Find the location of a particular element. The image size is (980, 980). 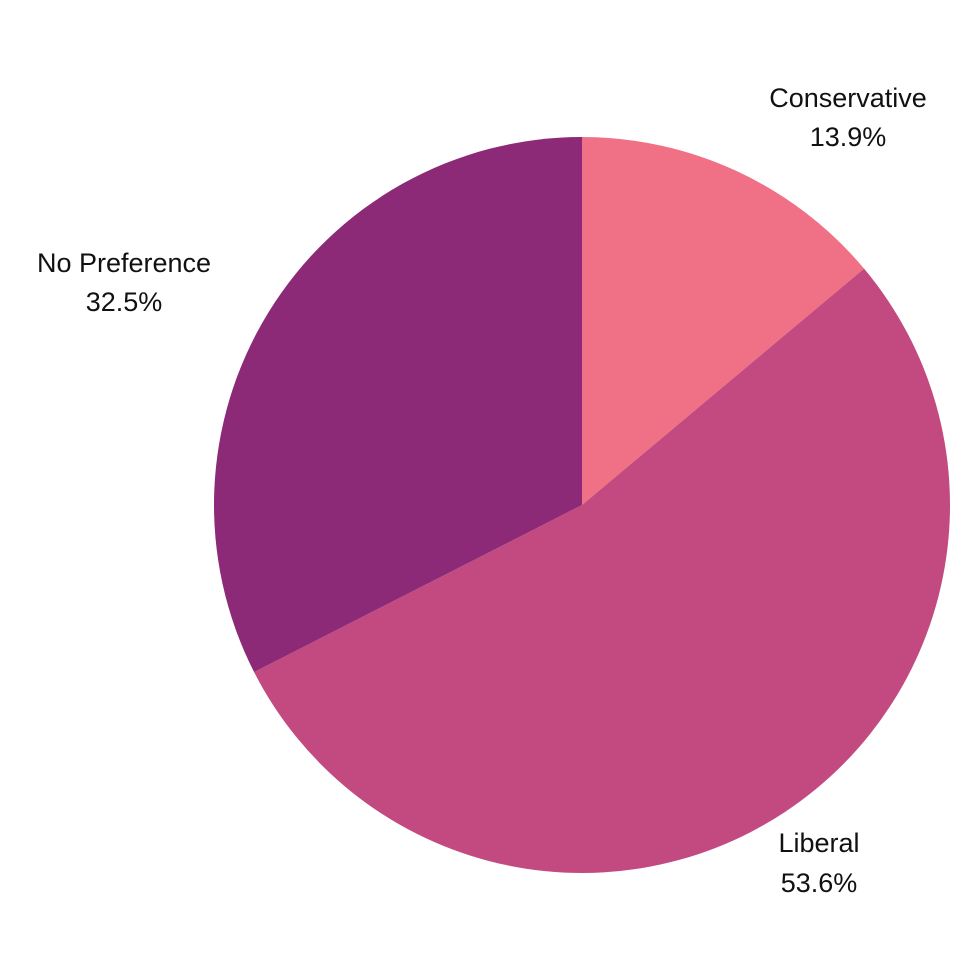

label-no-preference-name: No Preference is located at coordinates (124, 263).